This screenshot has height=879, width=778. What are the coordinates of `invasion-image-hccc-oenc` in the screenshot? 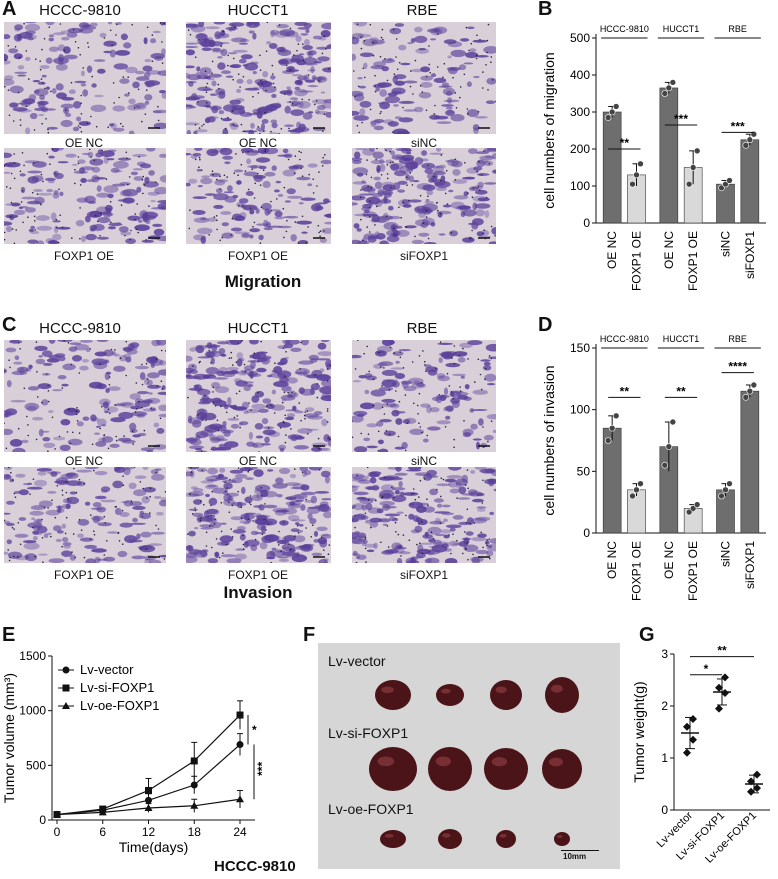 It's located at (85, 396).